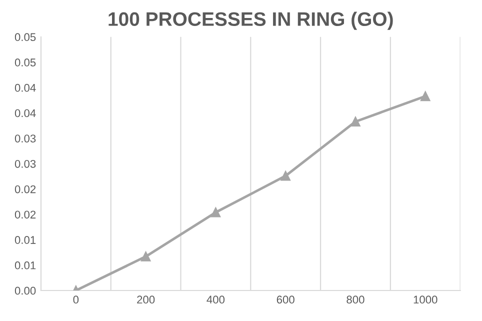  Describe the element at coordinates (215, 300) in the screenshot. I see `x-tick-label: 400` at that location.